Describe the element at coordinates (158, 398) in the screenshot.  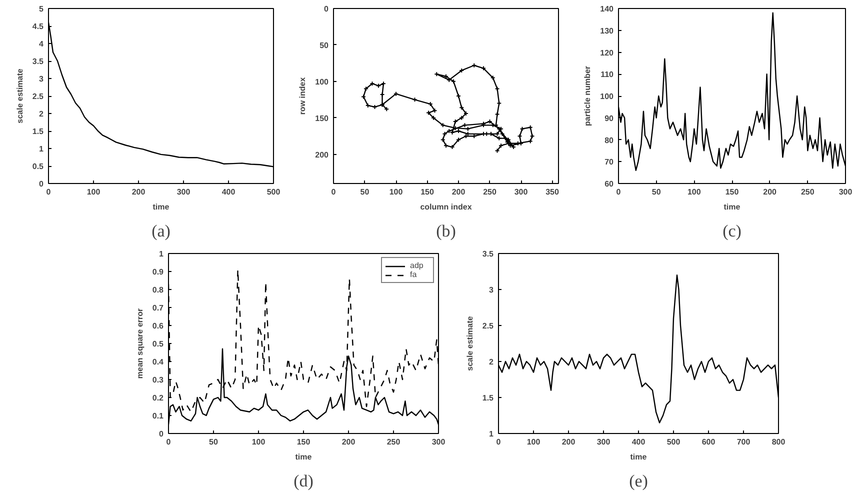
I see `y-tick-label: 0.2` at that location.